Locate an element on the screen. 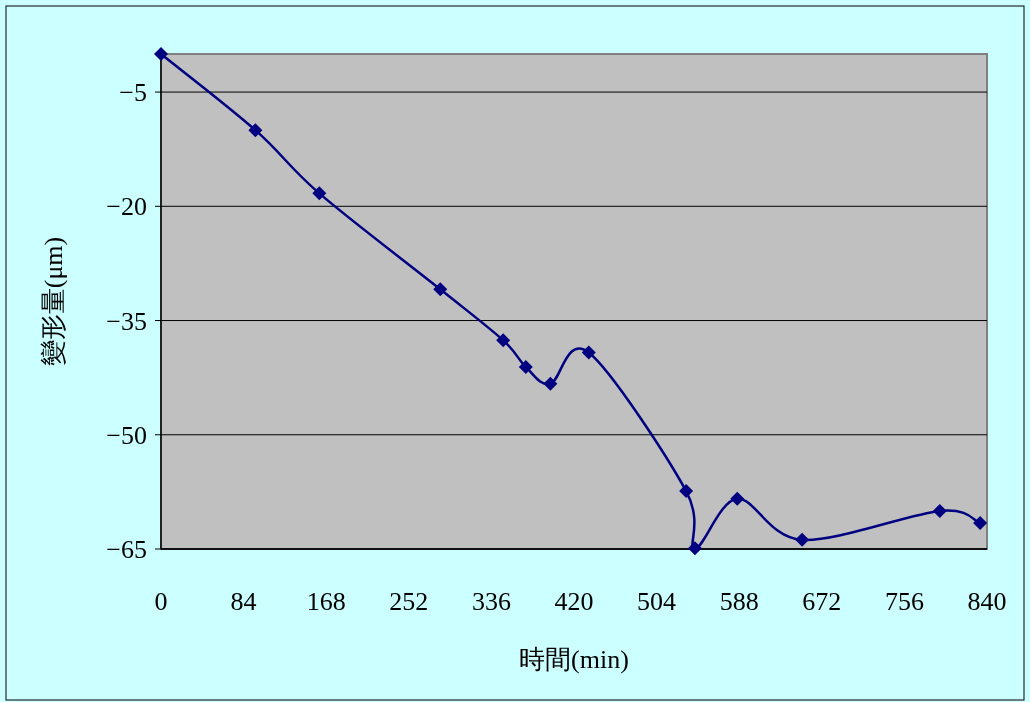 The height and width of the screenshot is (702, 1030). y-tick-label: −35 is located at coordinates (126, 321).